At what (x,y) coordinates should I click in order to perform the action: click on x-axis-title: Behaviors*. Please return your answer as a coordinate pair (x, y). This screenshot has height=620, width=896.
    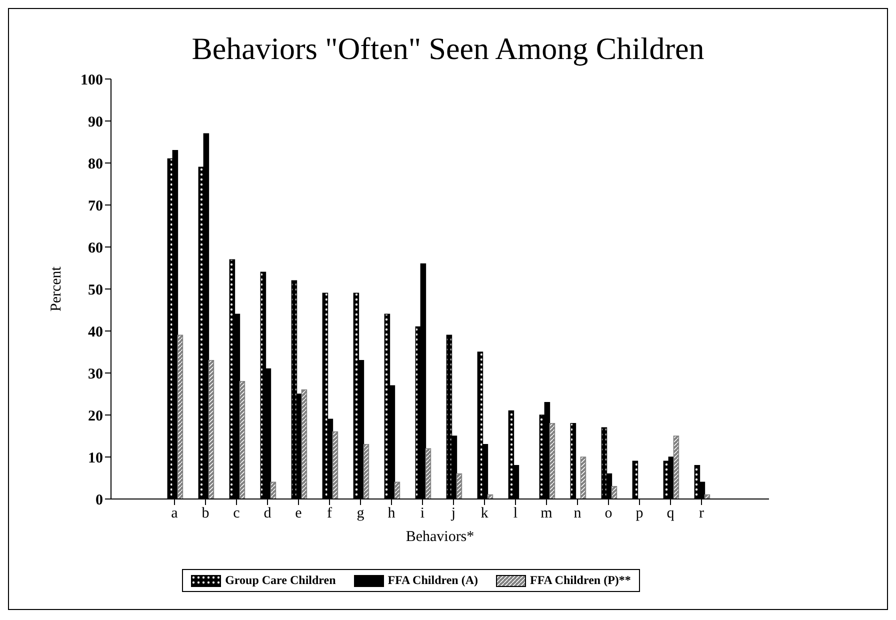
    Looking at the image, I should click on (440, 537).